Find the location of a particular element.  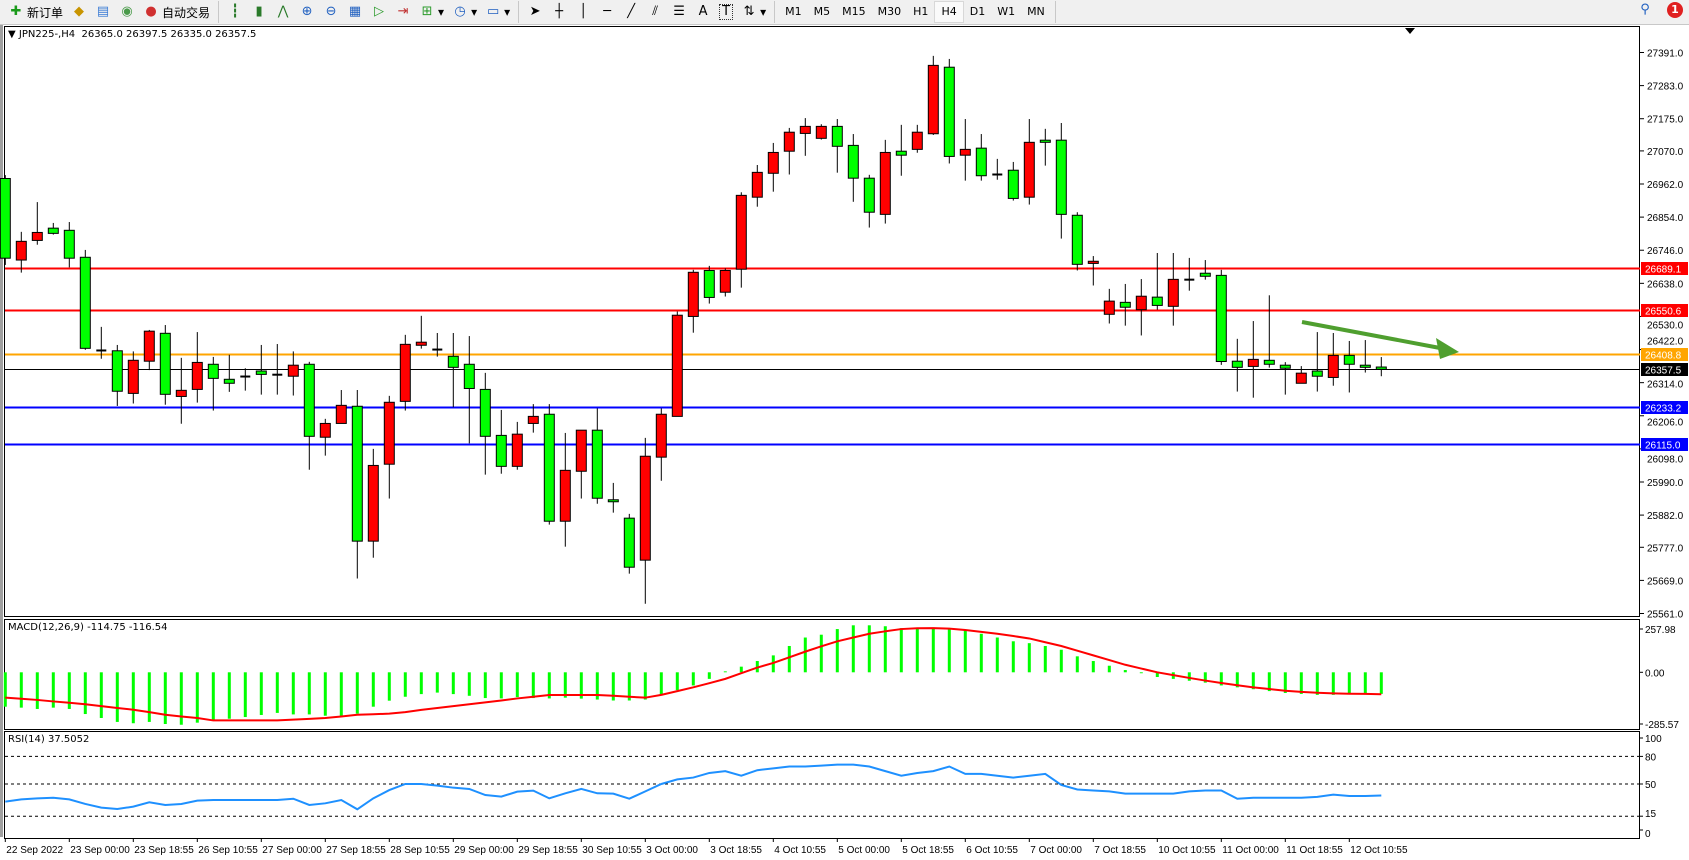

market-watch-button: ◆ is located at coordinates (79, 12).